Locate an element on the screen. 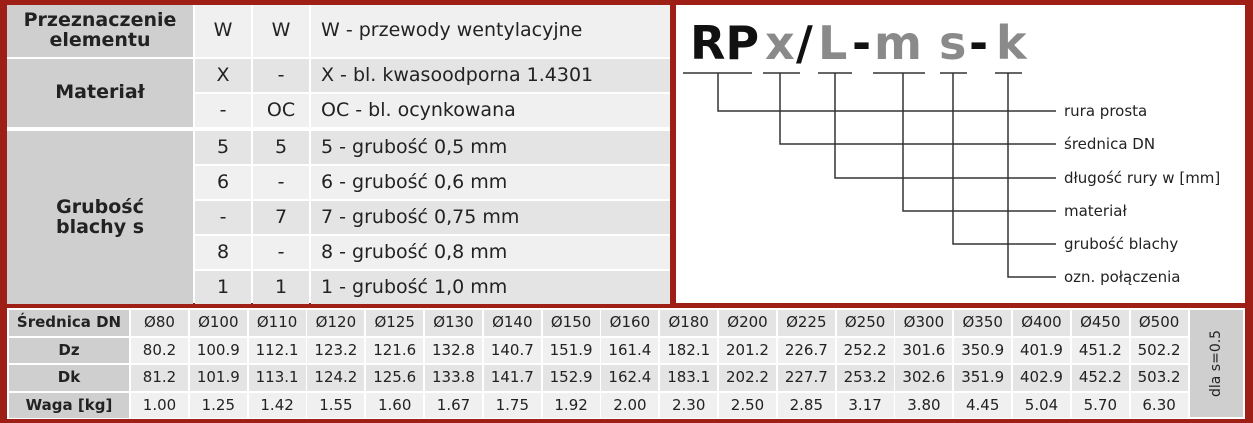 The height and width of the screenshot is (423, 1253). dim-cell: 1.25 is located at coordinates (218, 405).